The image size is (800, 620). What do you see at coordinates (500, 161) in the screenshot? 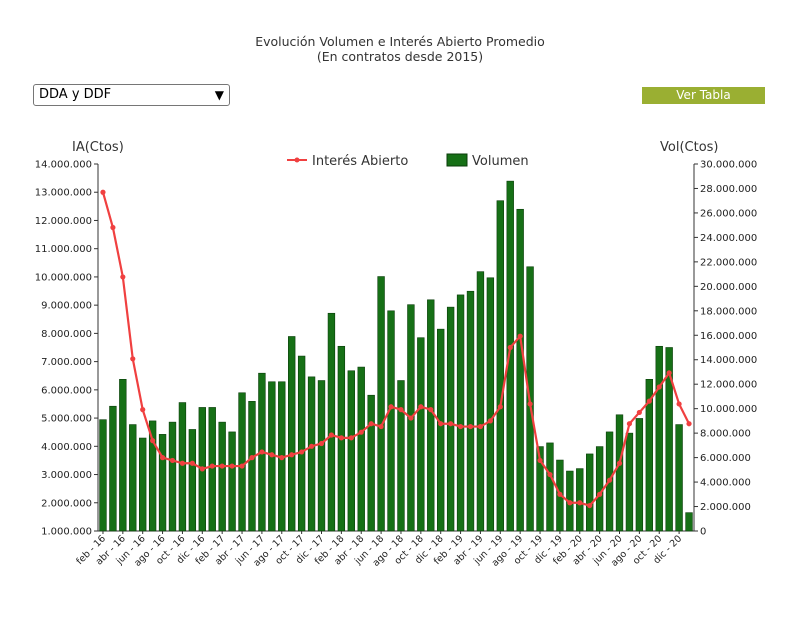
I see `legend-bar-label: Volumen` at bounding box center [500, 161].